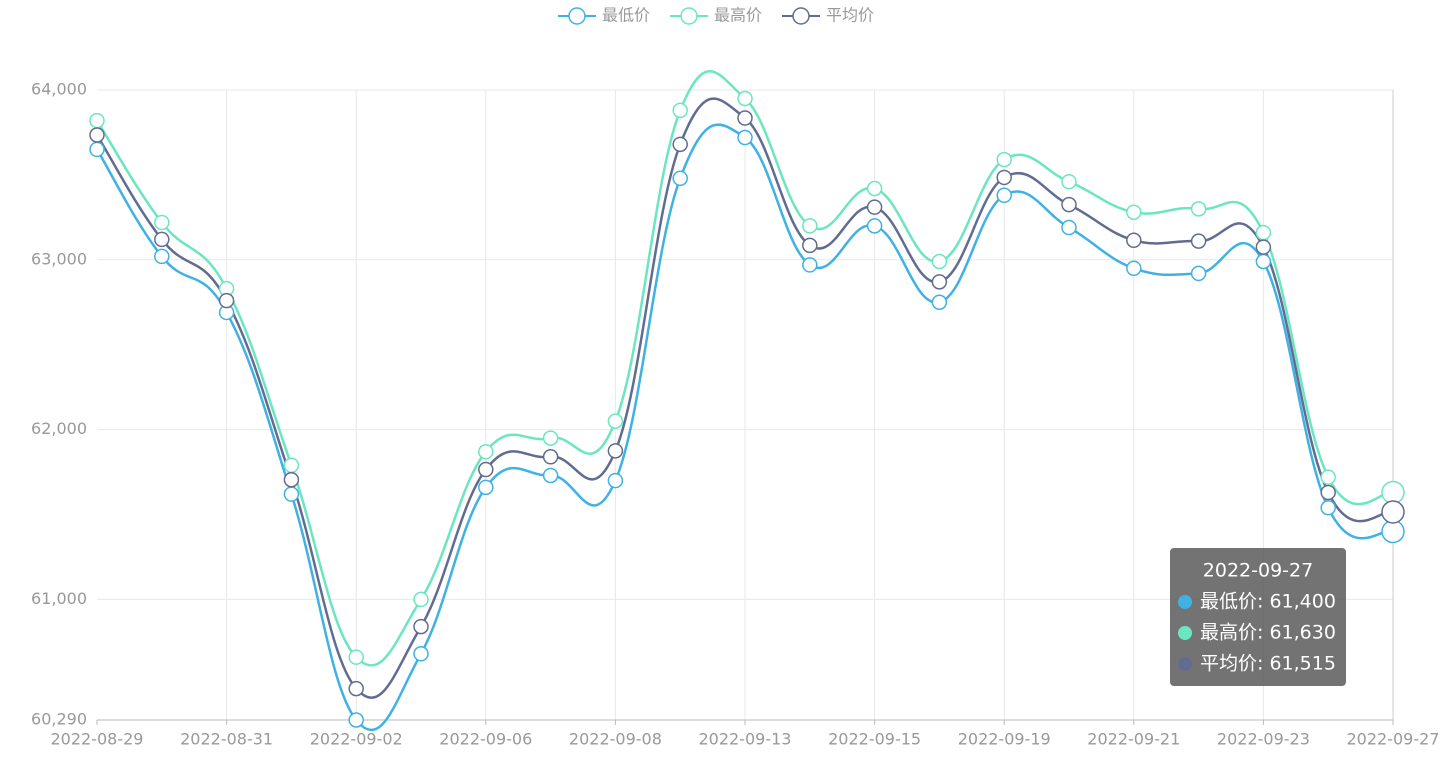  I want to click on tooltip-line: 平均价: 61,515, so click(1268, 664).